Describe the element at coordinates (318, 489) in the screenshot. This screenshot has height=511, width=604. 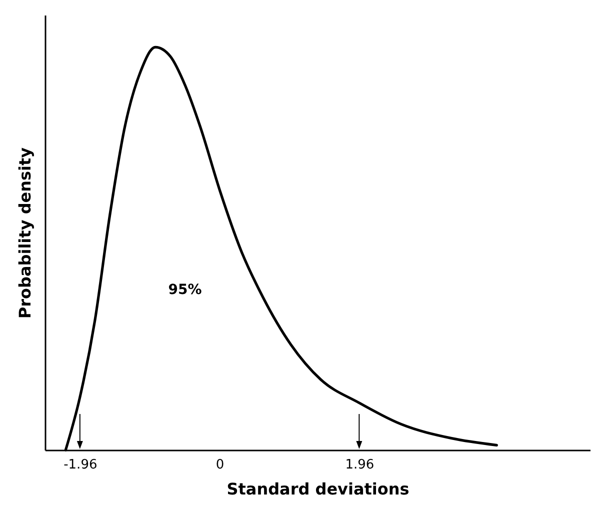
I see `x-axis-title: Standard deviations` at that location.